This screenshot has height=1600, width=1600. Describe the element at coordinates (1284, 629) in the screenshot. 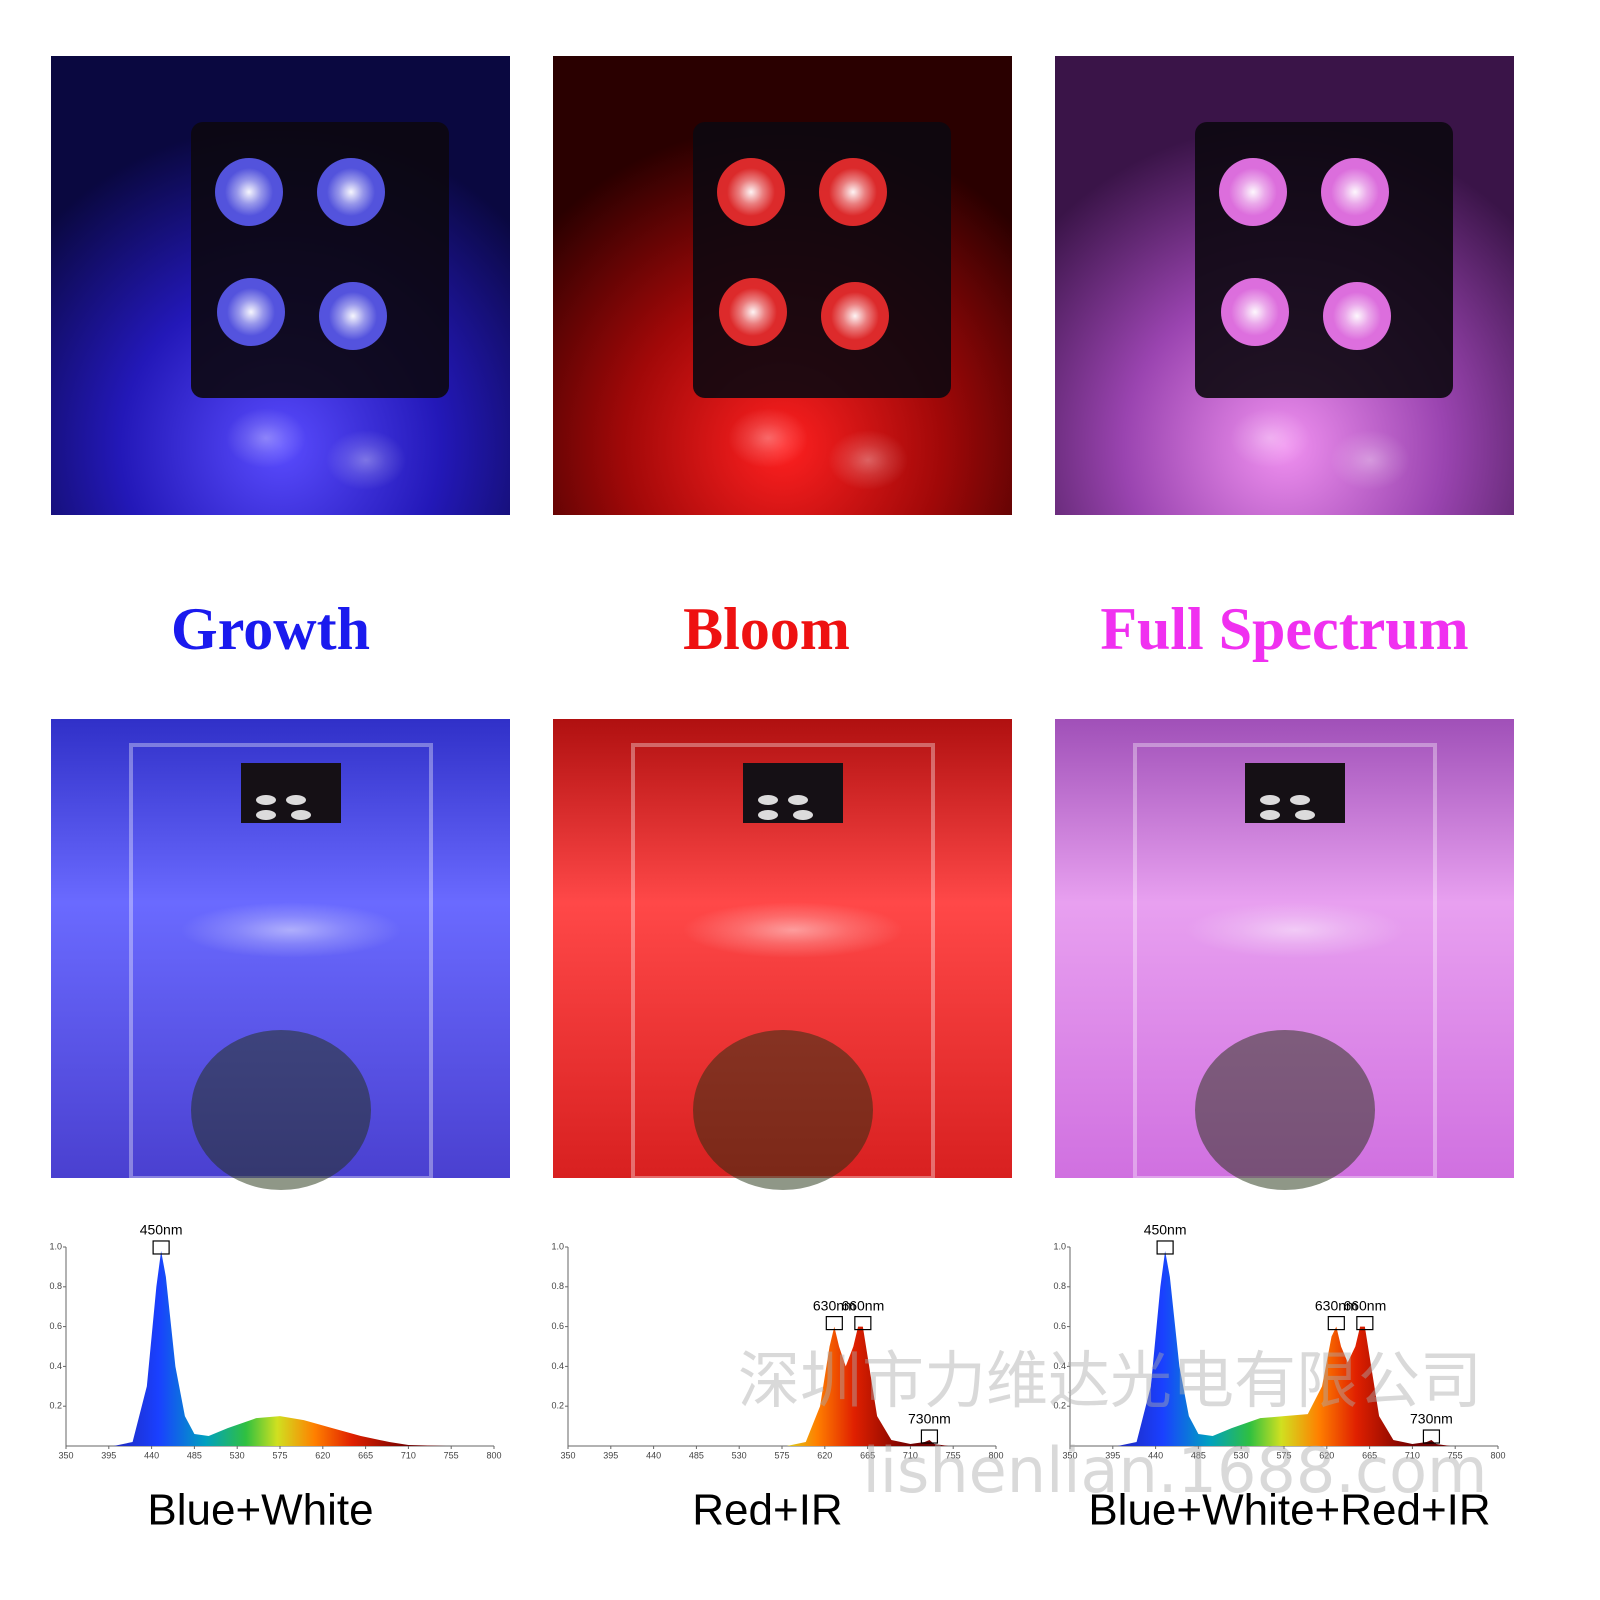

I see `panel-heading: Full Spectrum` at that location.